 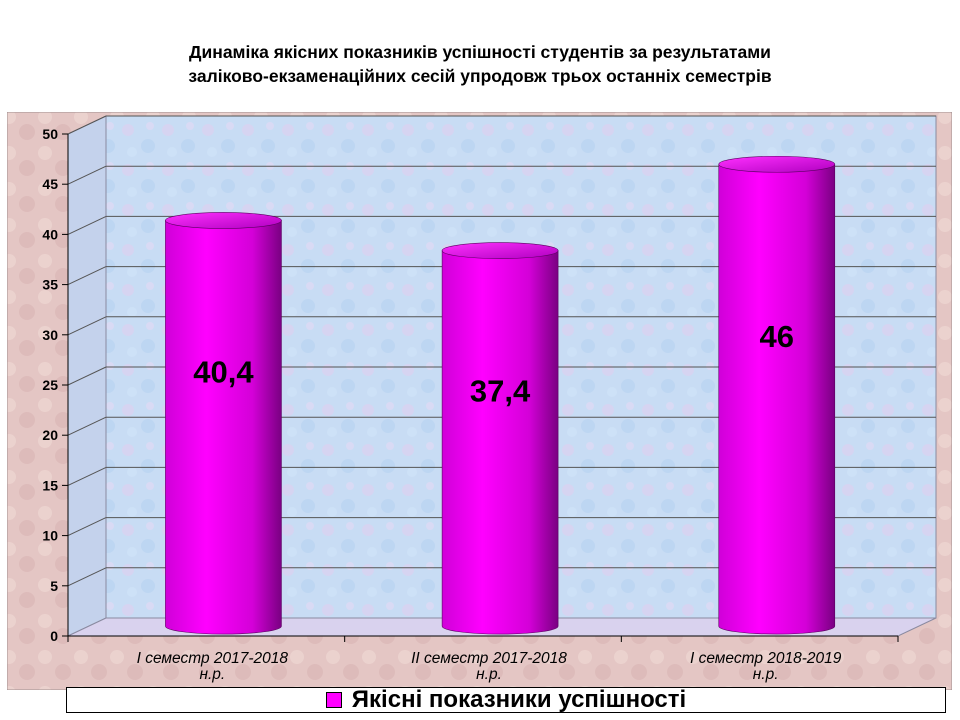 I want to click on y-tick-label: 30, so click(x=50, y=335).